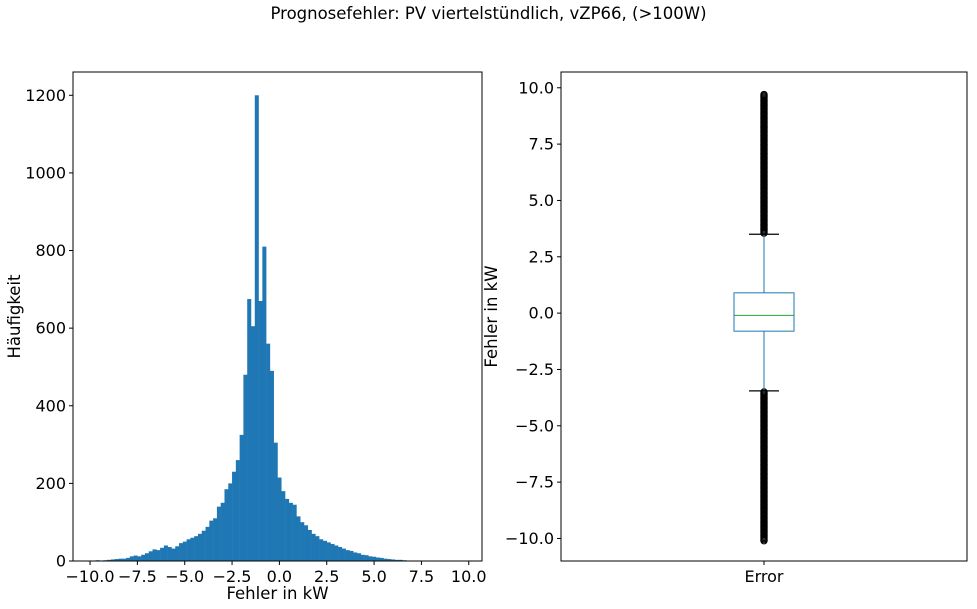 This screenshot has width=977, height=609. I want to click on histogram-y-tick-label: 0, so click(61, 561).